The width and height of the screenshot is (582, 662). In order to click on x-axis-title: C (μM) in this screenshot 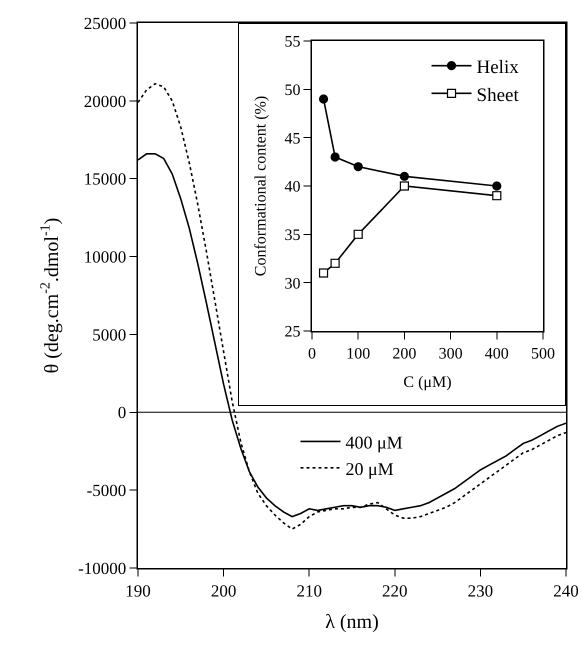, I will do `click(427, 383)`.